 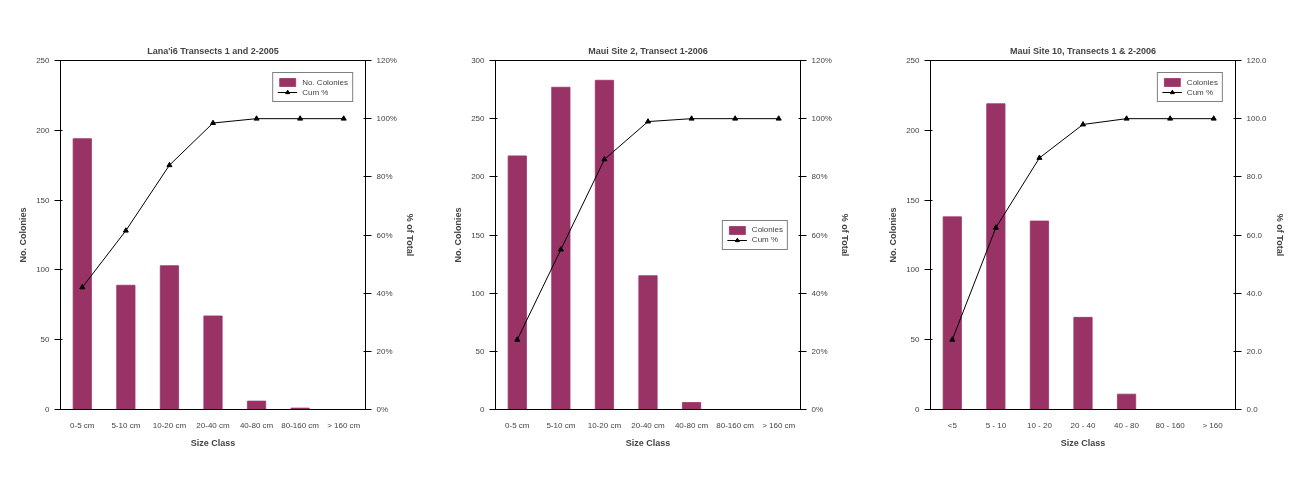 What do you see at coordinates (1127, 425) in the screenshot?
I see `x-tick-label: 40 - 80` at bounding box center [1127, 425].